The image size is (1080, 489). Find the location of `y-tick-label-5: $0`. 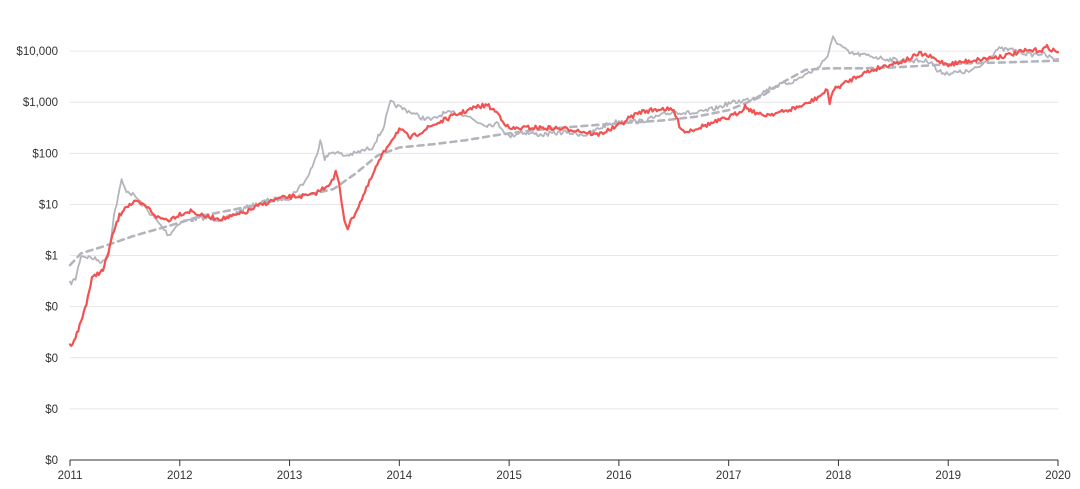

y-tick-label-5: $0 is located at coordinates (51, 308).